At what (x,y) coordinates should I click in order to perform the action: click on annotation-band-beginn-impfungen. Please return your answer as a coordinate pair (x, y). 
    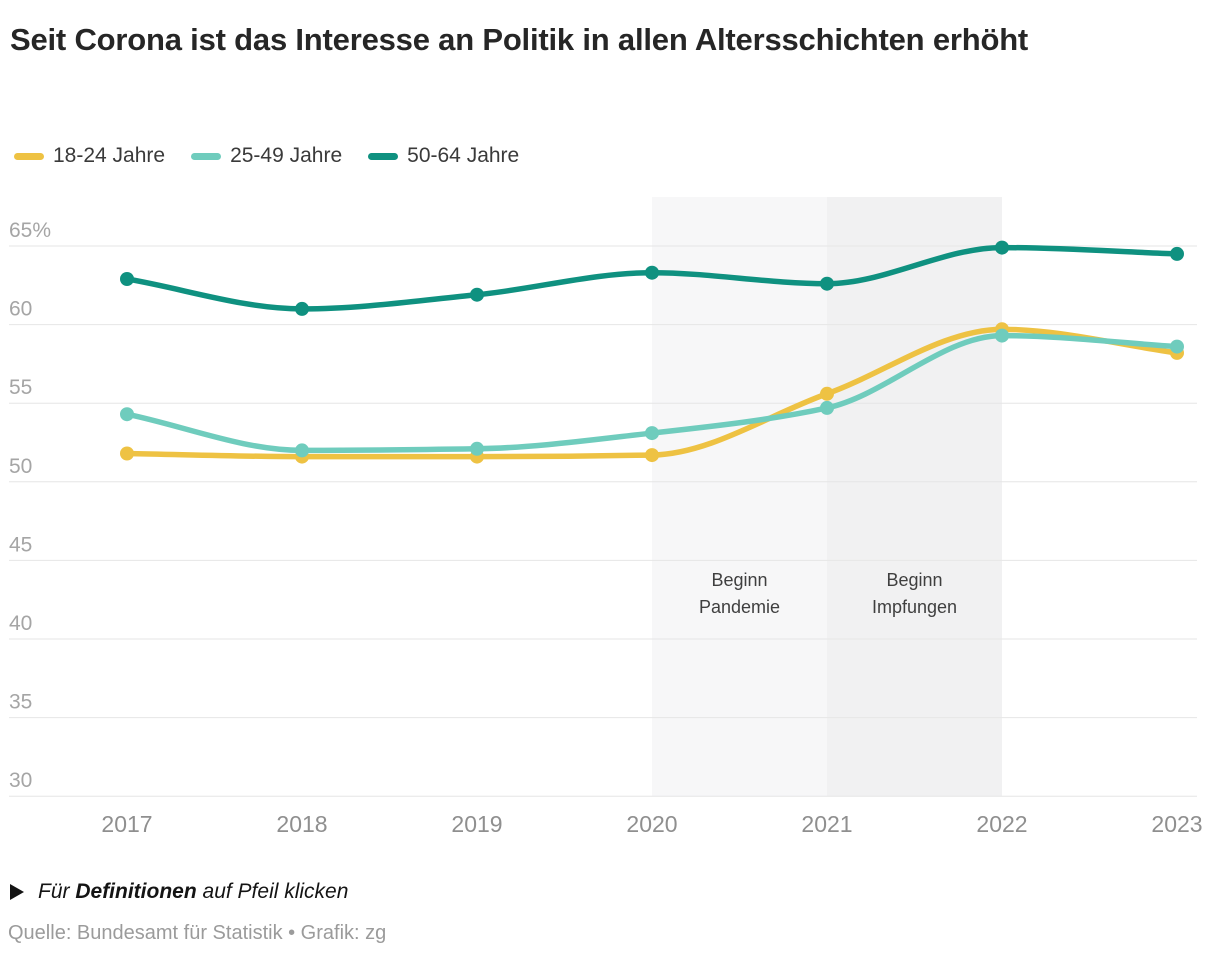
    Looking at the image, I should click on (914, 497).